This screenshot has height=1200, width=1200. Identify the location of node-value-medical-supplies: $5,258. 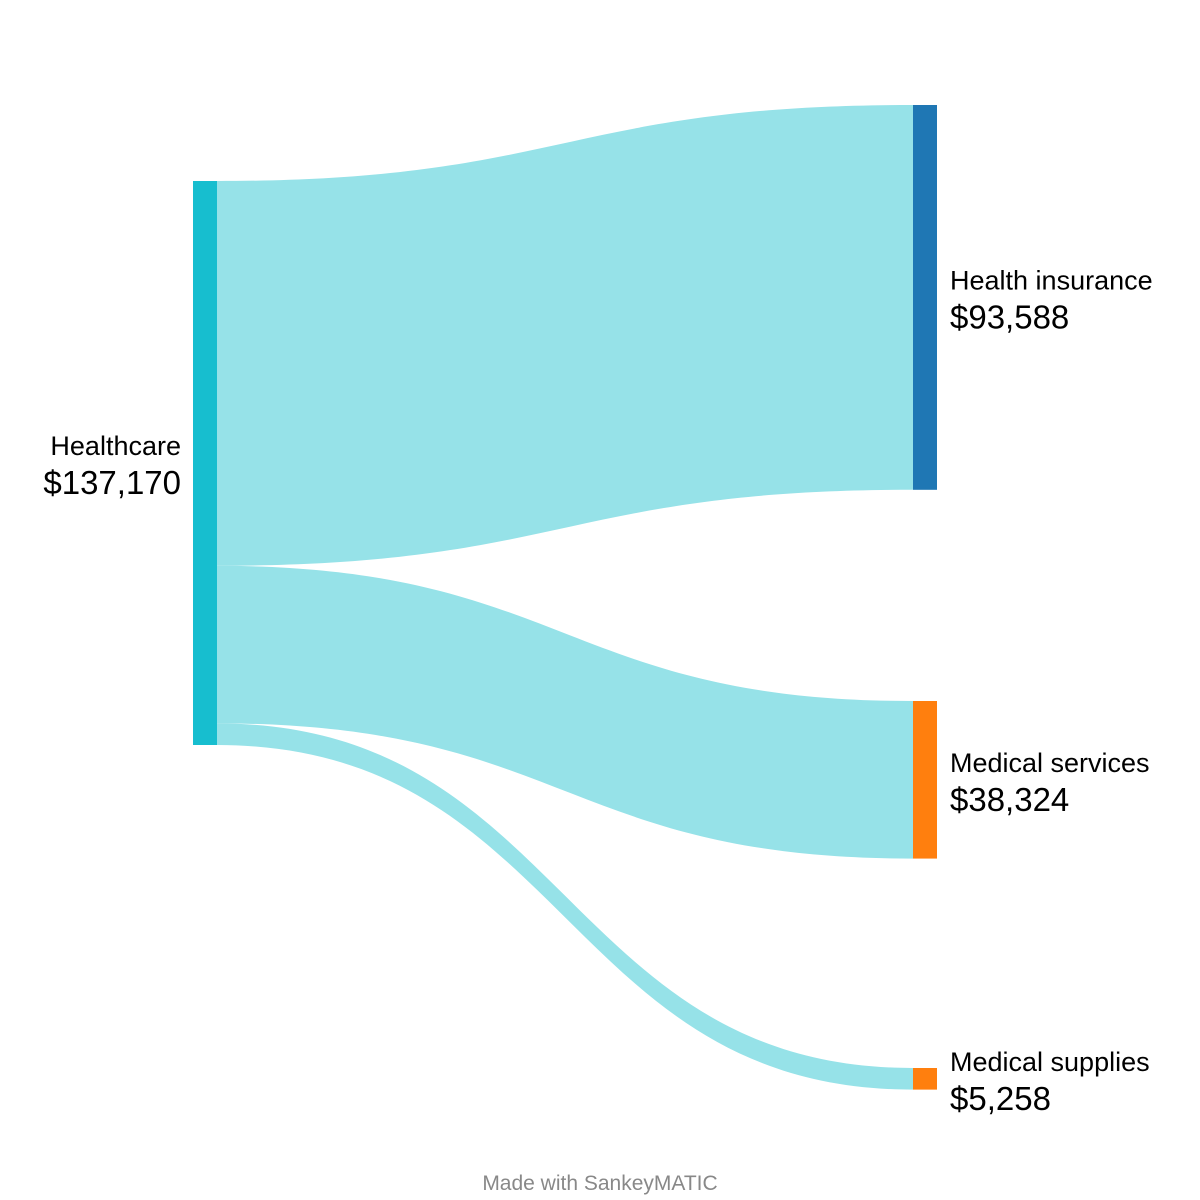
(1000, 1098).